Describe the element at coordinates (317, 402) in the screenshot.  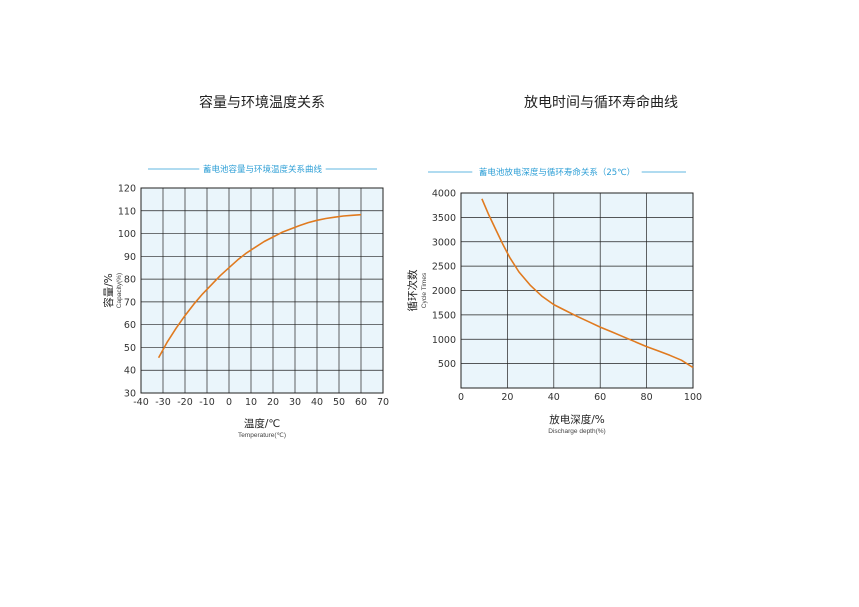
I see `temp-x-tick-label: 40` at that location.